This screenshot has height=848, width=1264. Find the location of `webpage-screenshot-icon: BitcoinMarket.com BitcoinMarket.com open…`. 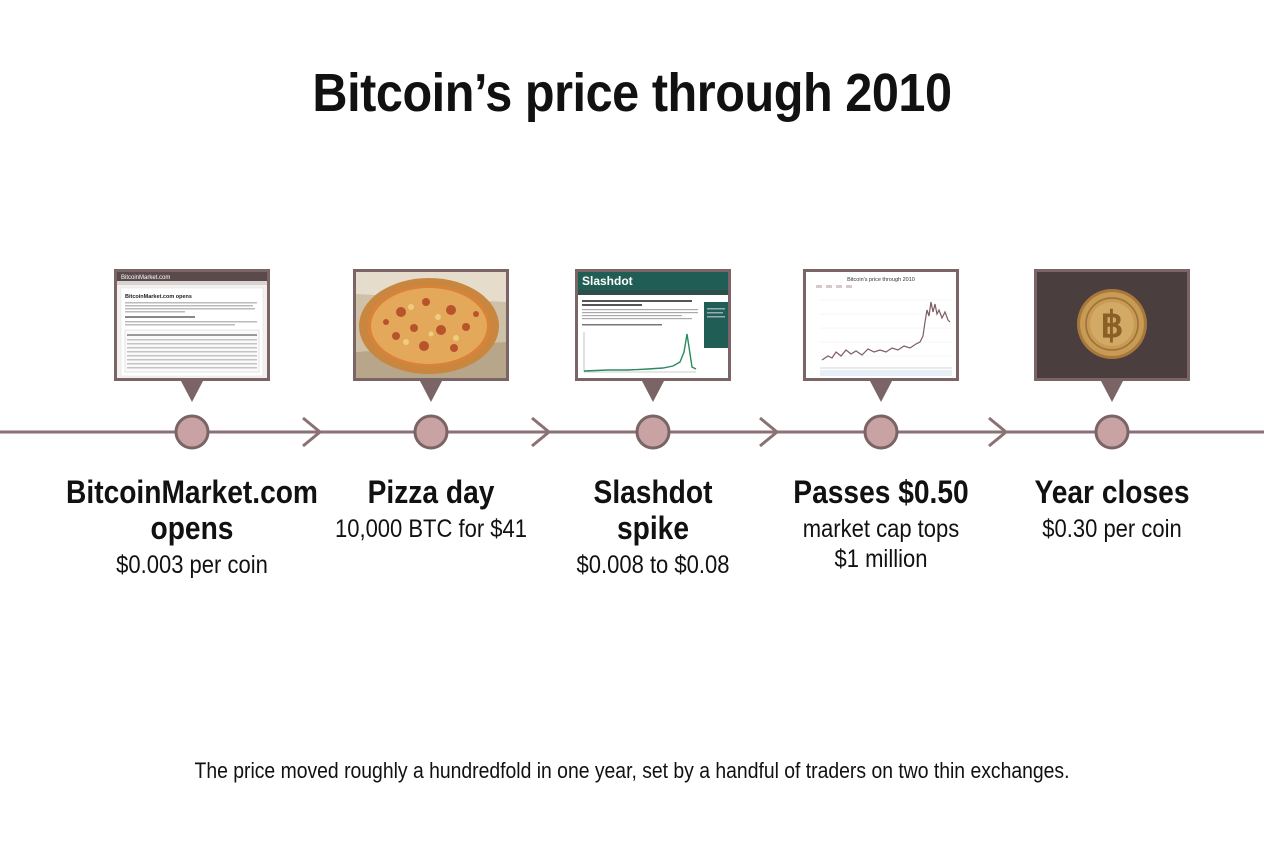

webpage-screenshot-icon: BitcoinMarket.com BitcoinMarket.com open… is located at coordinates (192, 325).